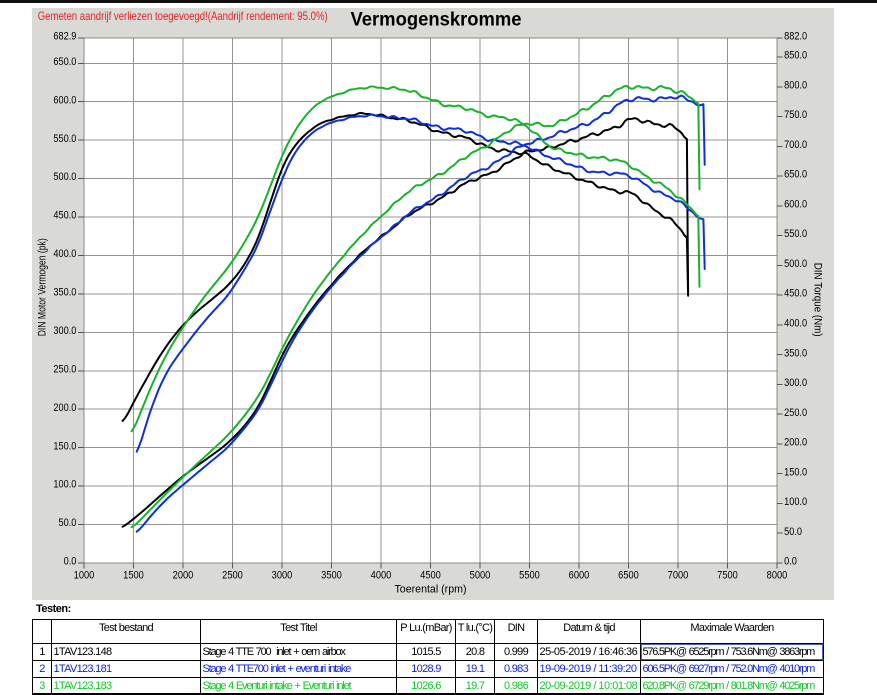 This screenshot has height=695, width=877. Describe the element at coordinates (795, 85) in the screenshot. I see `svg-text: 800.0` at that location.